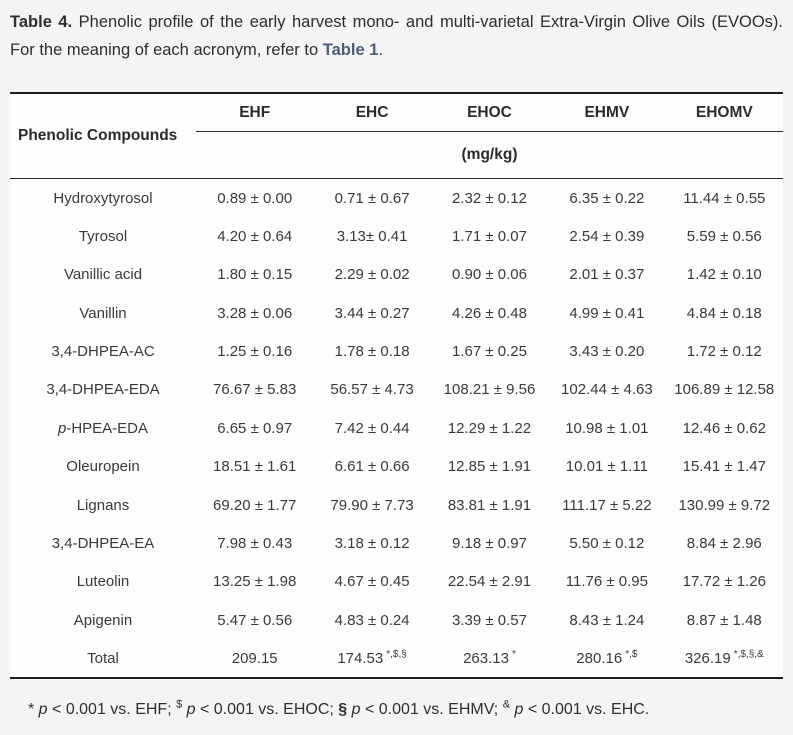 This screenshot has width=793, height=735. What do you see at coordinates (607, 236) in the screenshot?
I see `value-cell: 2.54 ± 0.39` at bounding box center [607, 236].